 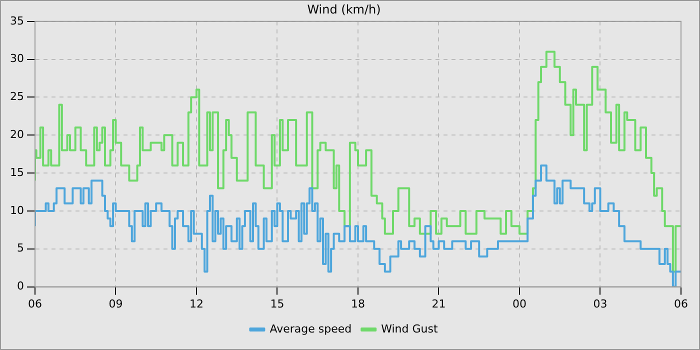 What do you see at coordinates (409, 329) in the screenshot?
I see `legend-label: Wind Gust` at bounding box center [409, 329].